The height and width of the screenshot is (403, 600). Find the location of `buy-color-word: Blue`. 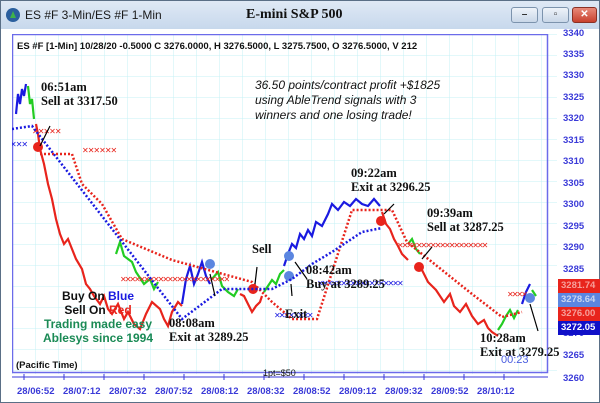

buy-color-word: Blue is located at coordinates (121, 296).